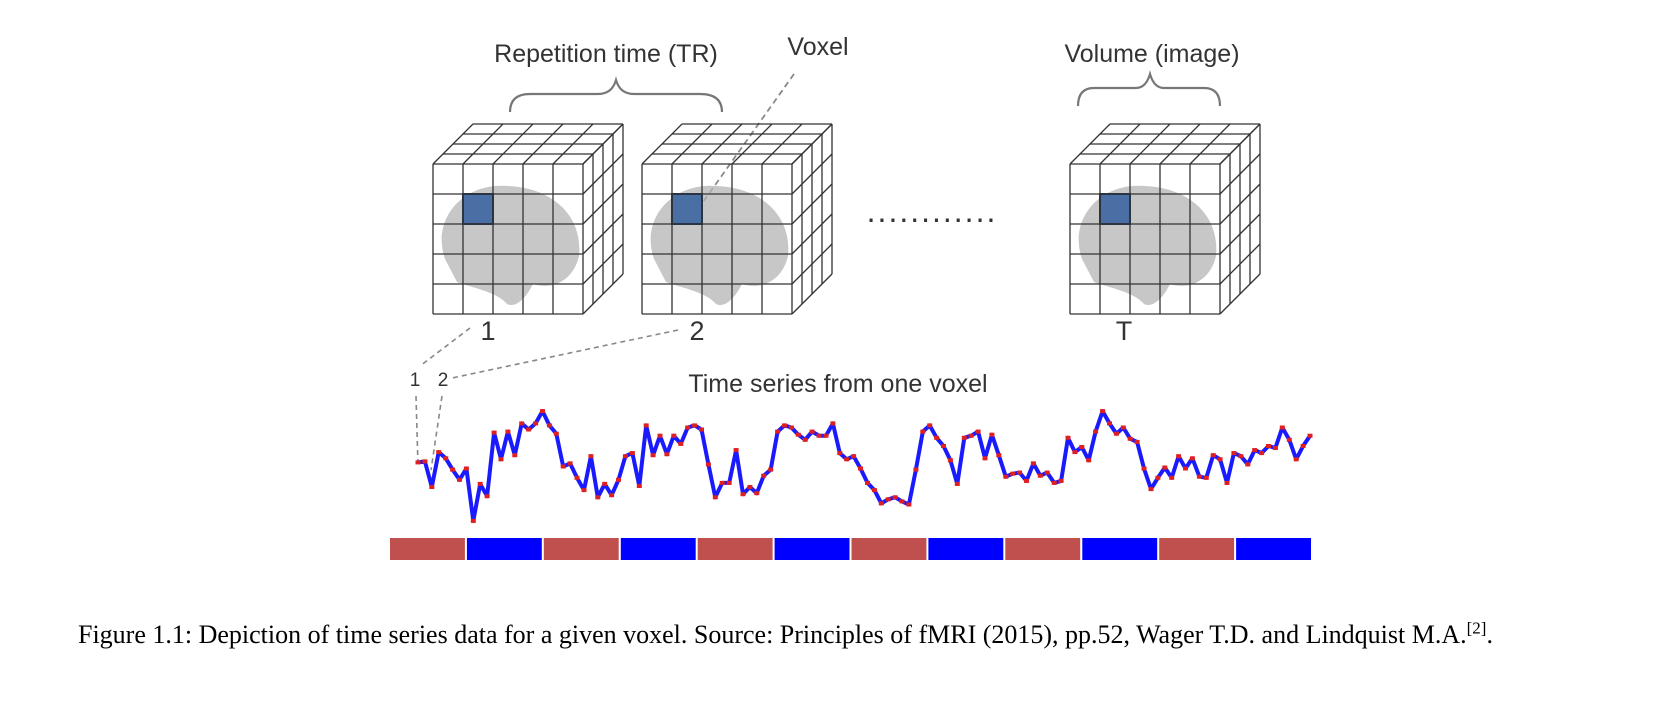 Image resolution: width=1670 pixels, height=706 pixels. Describe the element at coordinates (417, 431) in the screenshot. I see `connector-1-lower` at that location.